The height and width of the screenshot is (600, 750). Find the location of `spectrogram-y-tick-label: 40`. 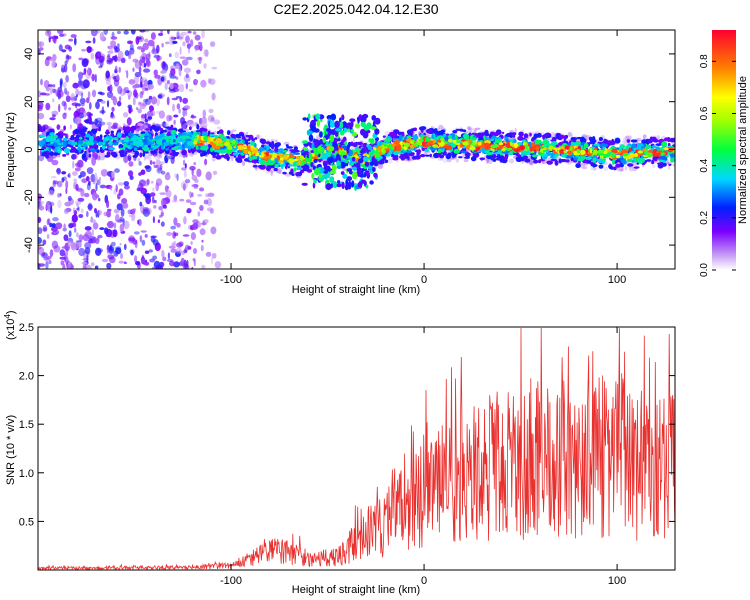

spectrogram-y-tick-label: 40 is located at coordinates (29, 54).